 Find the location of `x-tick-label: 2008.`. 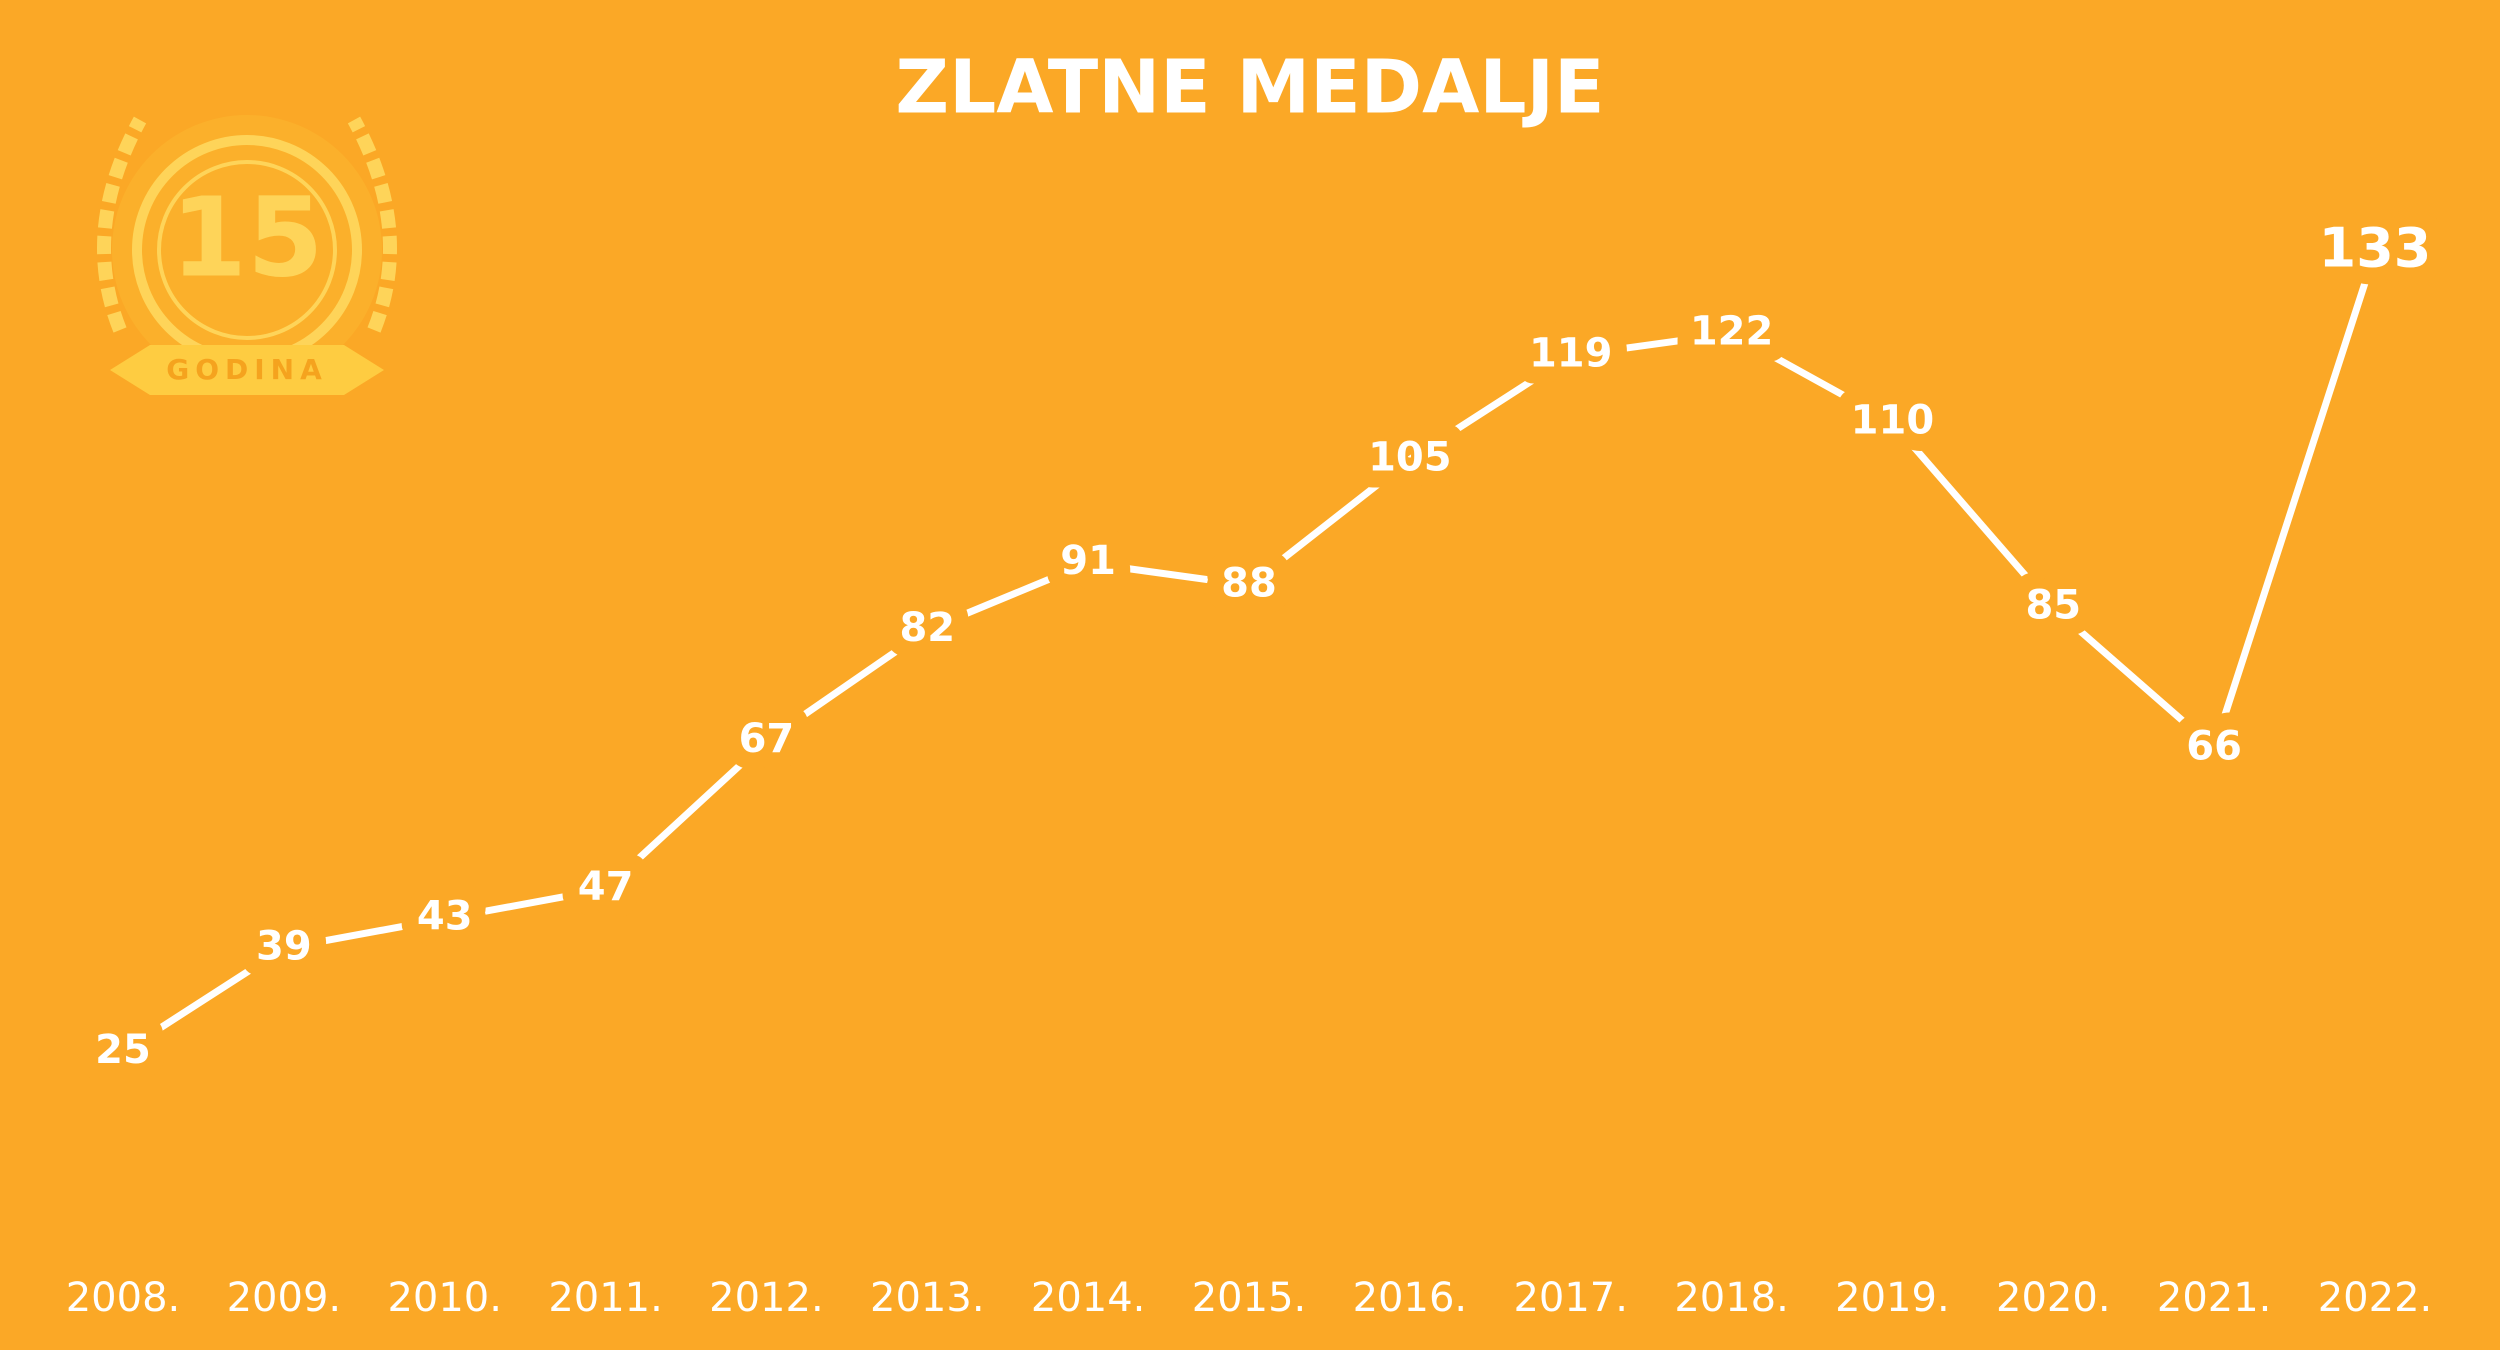

x-tick-label: 2008. is located at coordinates (123, 1298).